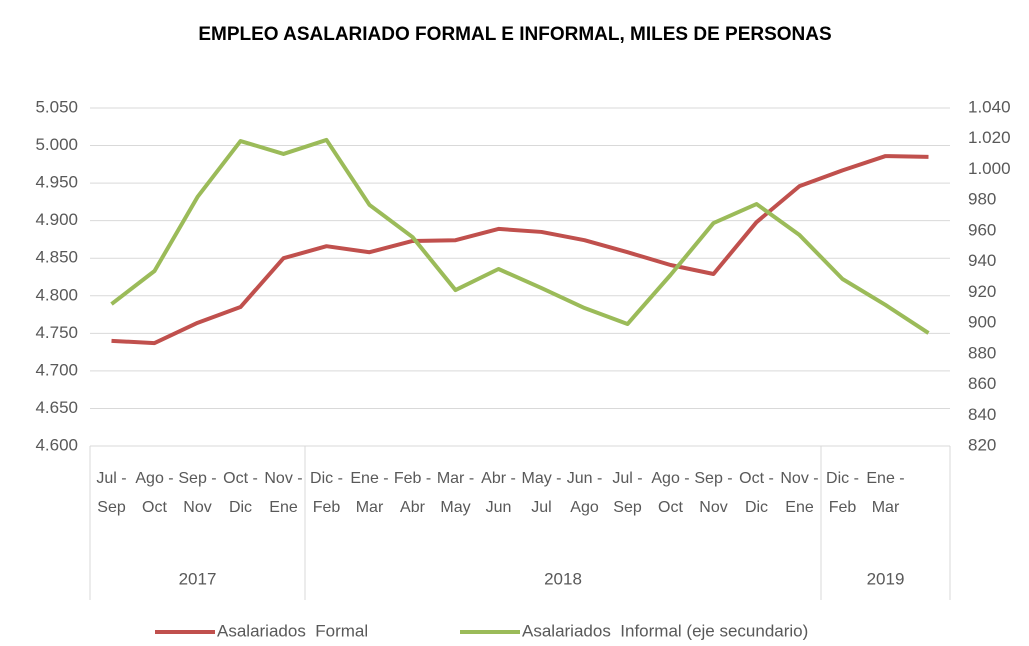 The image size is (1029, 646). I want to click on legend-label: Asalariados Formal, so click(292, 630).